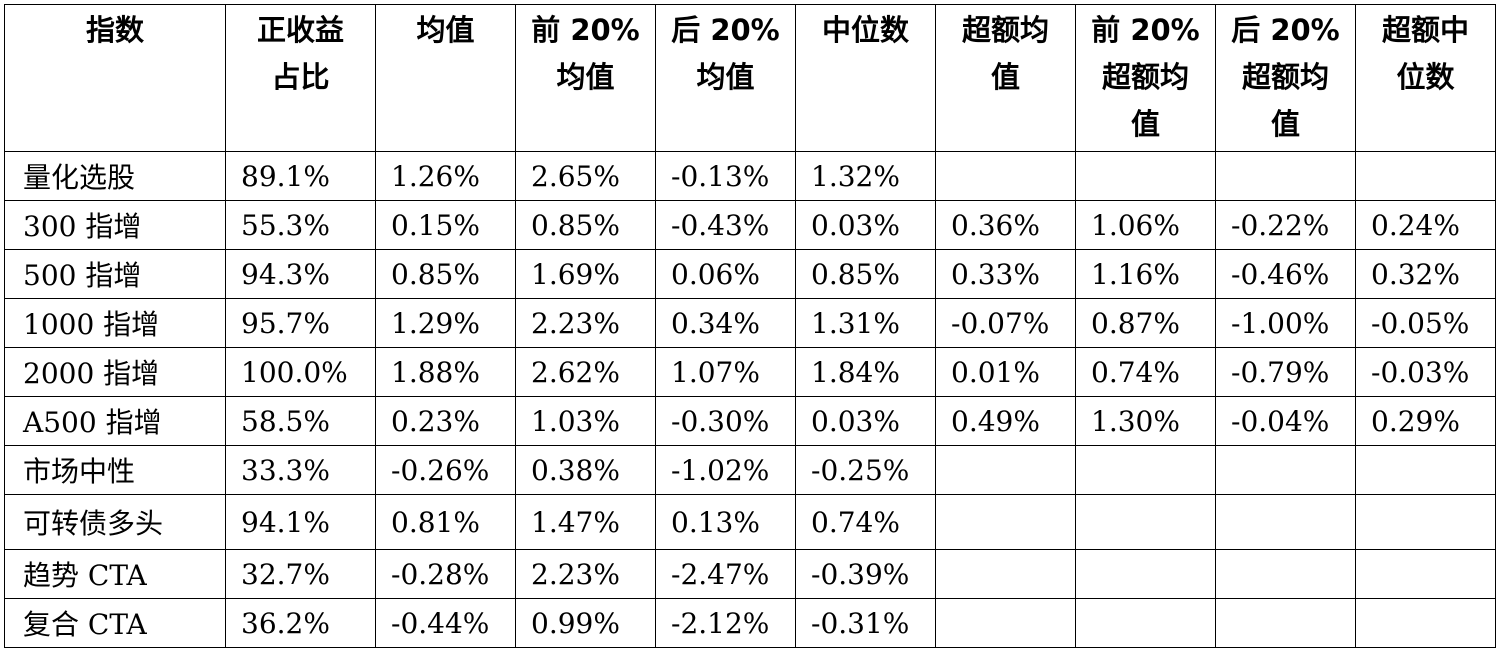 The height and width of the screenshot is (665, 1499). Describe the element at coordinates (585, 470) in the screenshot. I see `cell: 0.38%` at that location.